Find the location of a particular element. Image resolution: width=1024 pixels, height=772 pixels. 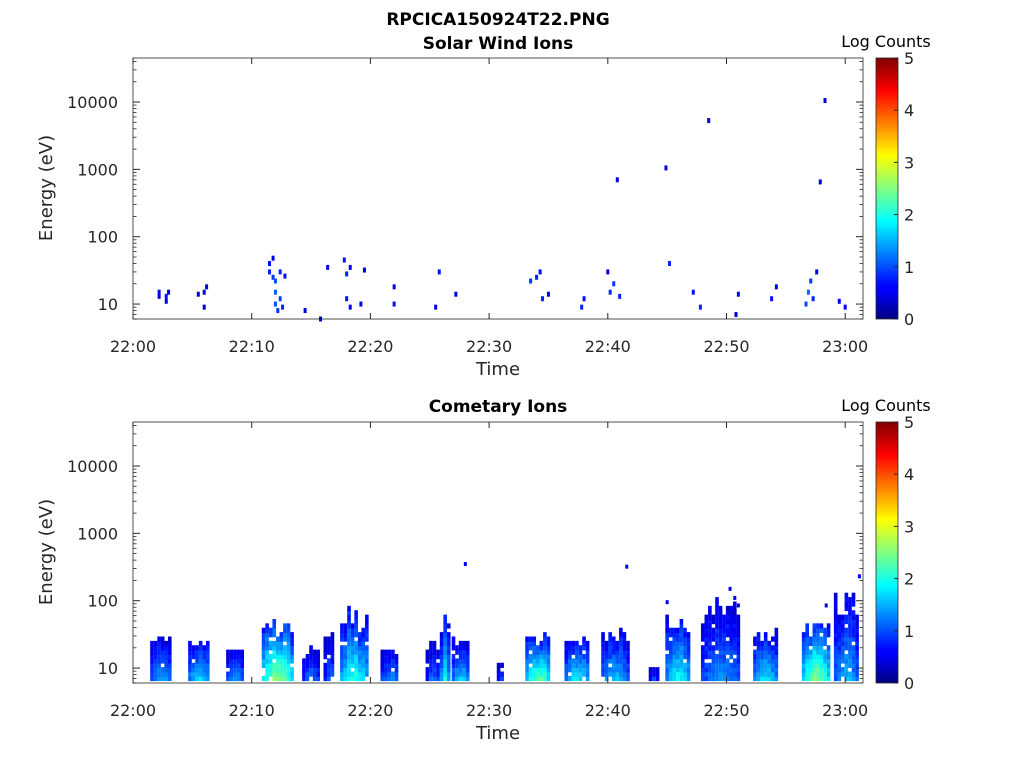

y-axis-label: Energy (eV) is located at coordinates (46, 188).